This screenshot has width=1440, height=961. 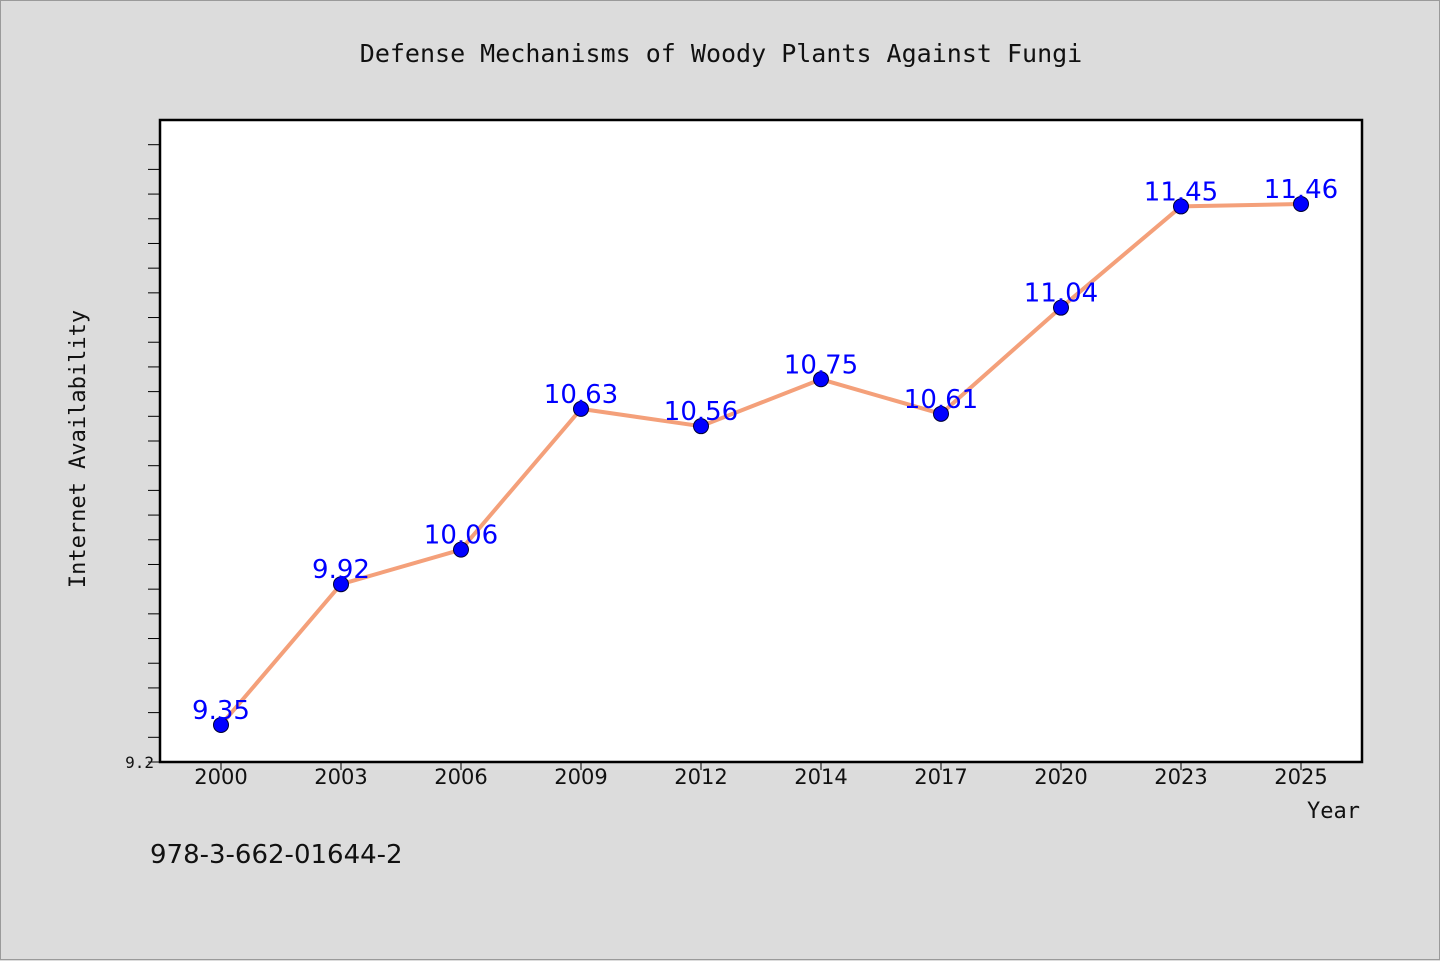 What do you see at coordinates (1333, 811) in the screenshot?
I see `x-axis-label: Year` at bounding box center [1333, 811].